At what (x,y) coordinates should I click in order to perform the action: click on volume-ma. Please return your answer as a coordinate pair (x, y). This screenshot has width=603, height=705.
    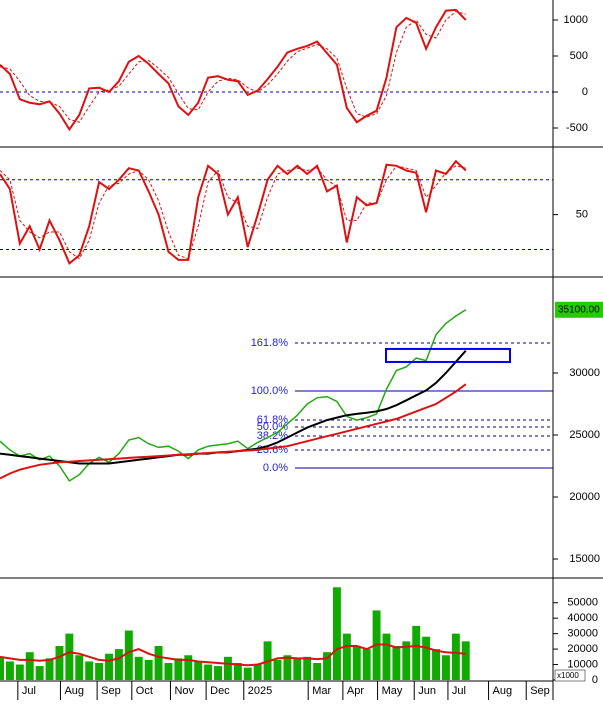
    Looking at the image, I should click on (233, 655).